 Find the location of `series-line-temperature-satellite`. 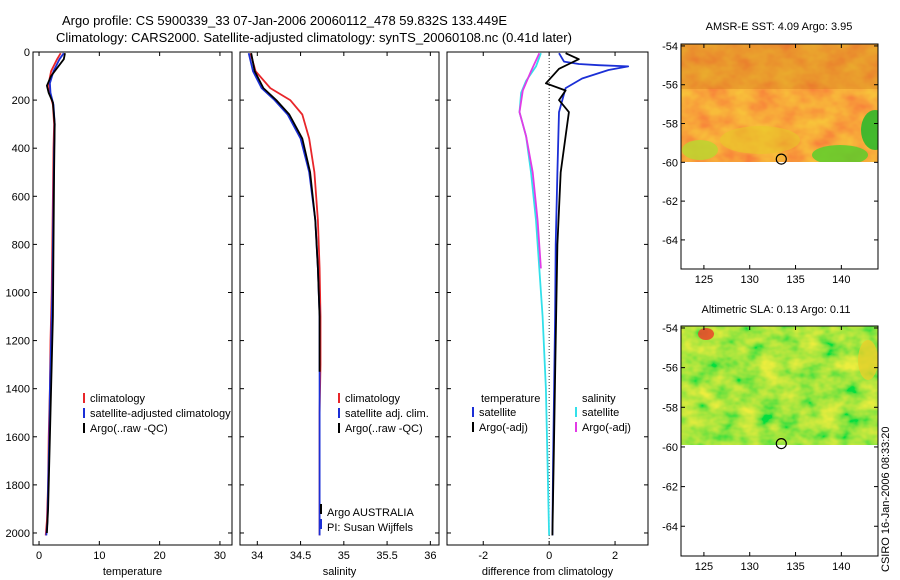

series-line-temperature-satellite is located at coordinates (590, 294).